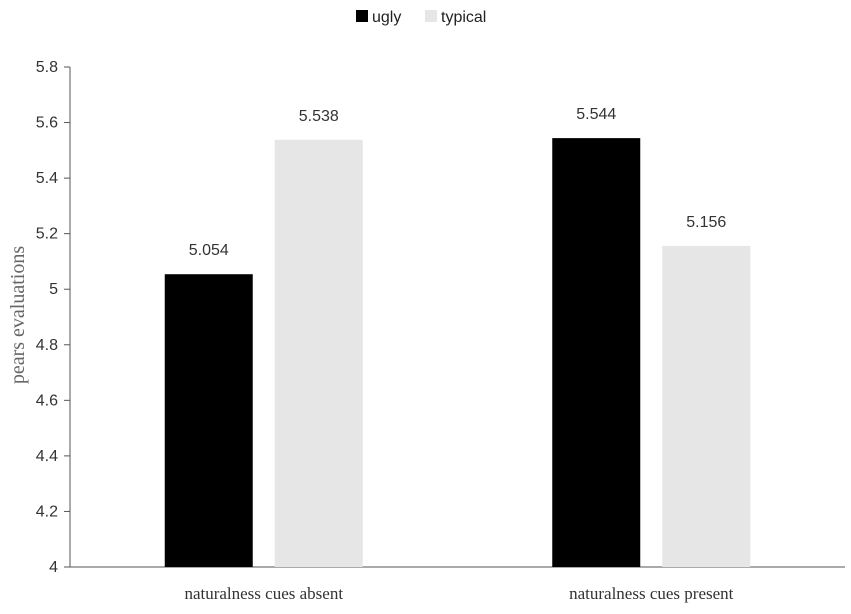 This screenshot has width=851, height=614. Describe the element at coordinates (596, 114) in the screenshot. I see `data-label-ugly-1: 5.544` at that location.